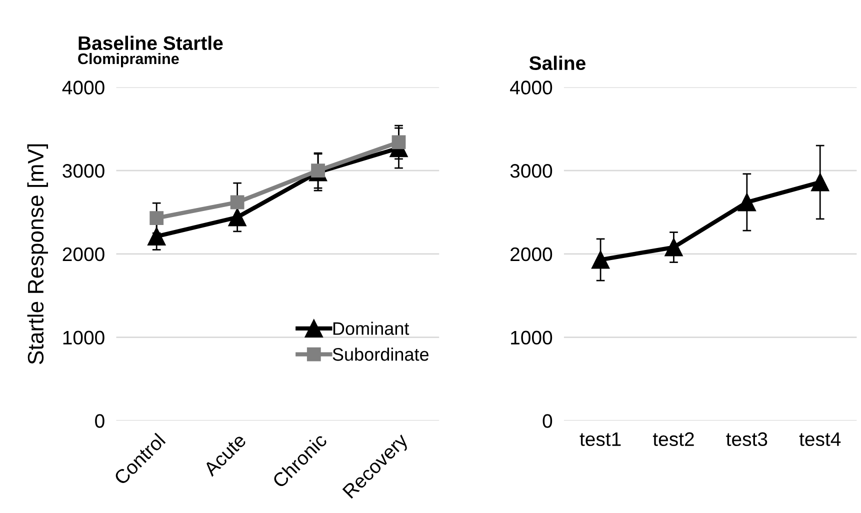 The image size is (861, 513). I want to click on chart-subtitle: Clomipramine, so click(128, 60).